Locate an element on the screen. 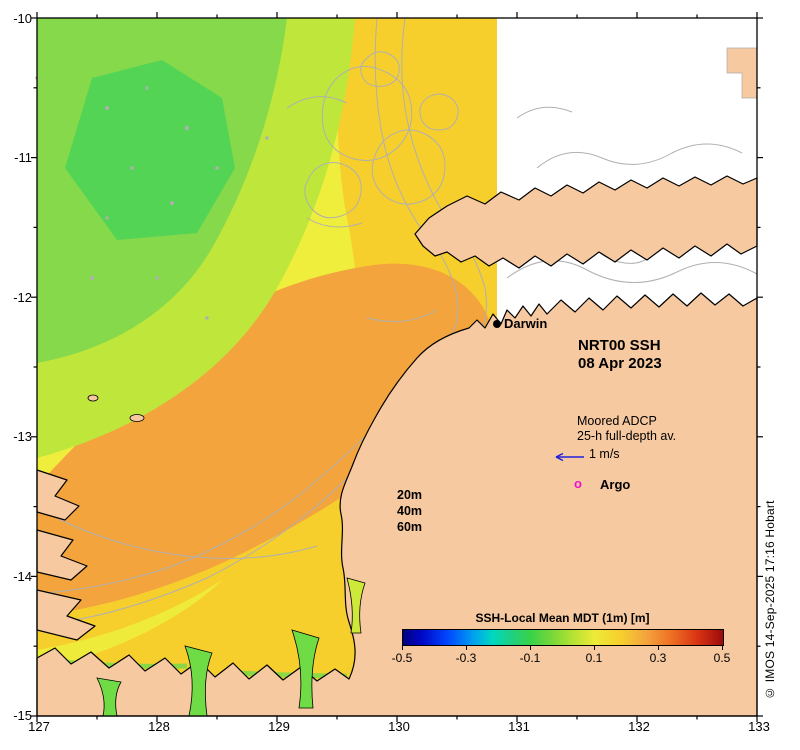  depth-label-20m: 20m is located at coordinates (410, 495).